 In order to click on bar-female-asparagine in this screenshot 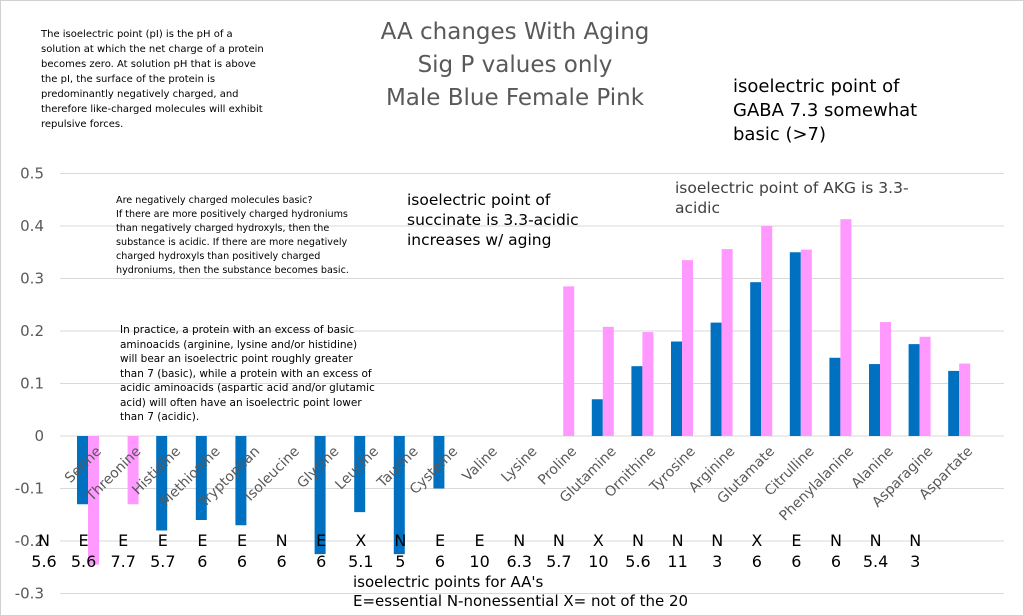, I will do `click(925, 386)`.